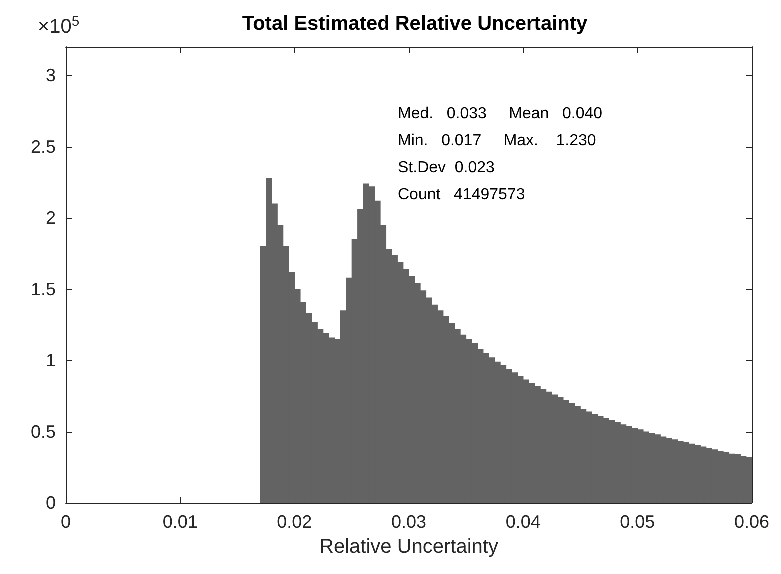 The width and height of the screenshot is (781, 574). I want to click on x-tick-label: 0.03, so click(409, 522).